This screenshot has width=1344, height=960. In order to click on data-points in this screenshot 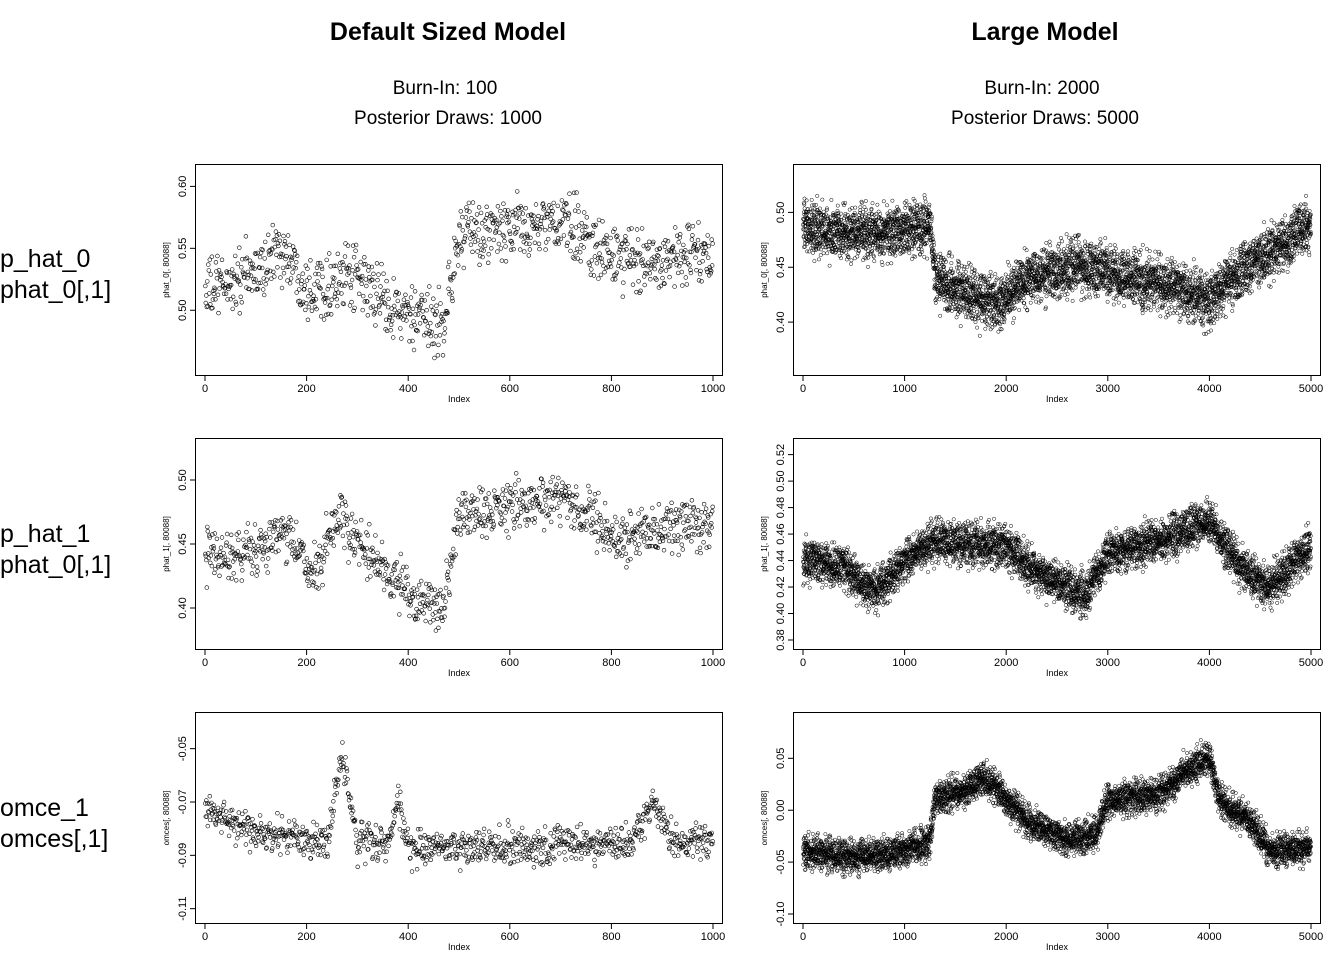, I will do `click(1057, 265)`.